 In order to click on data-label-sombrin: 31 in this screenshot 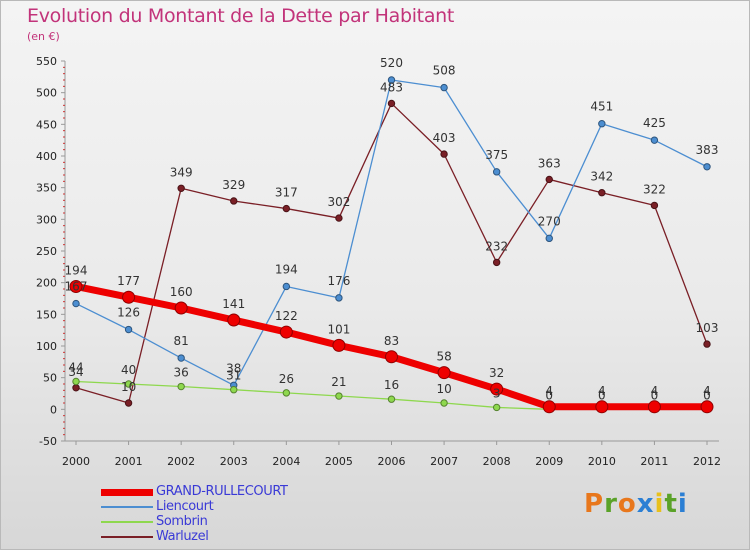, I will do `click(233, 376)`.